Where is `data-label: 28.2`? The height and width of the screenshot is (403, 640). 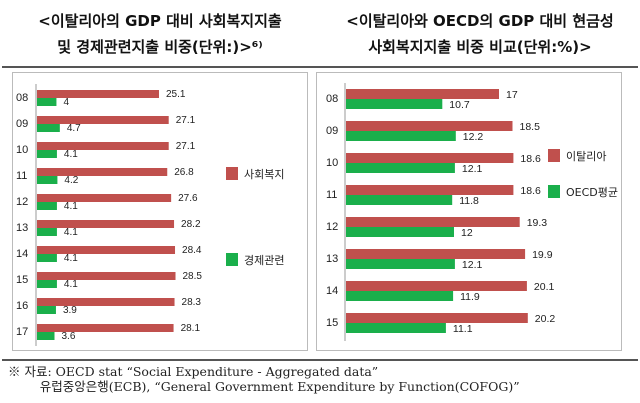 data-label: 28.2 is located at coordinates (191, 224).